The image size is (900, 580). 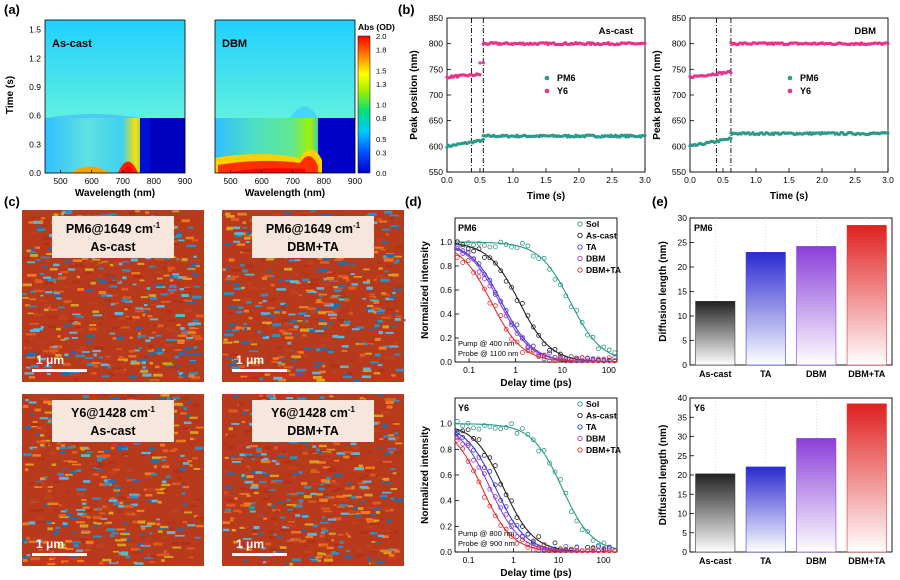 I want to click on panel-a-xtick-label: 600, so click(x=262, y=181).